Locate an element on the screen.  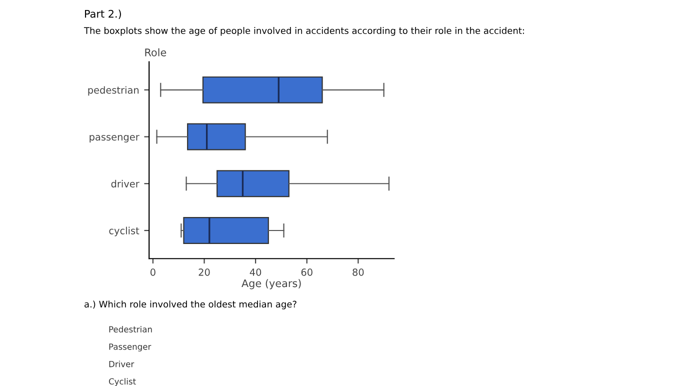
text: Driver is located at coordinates (121, 364).